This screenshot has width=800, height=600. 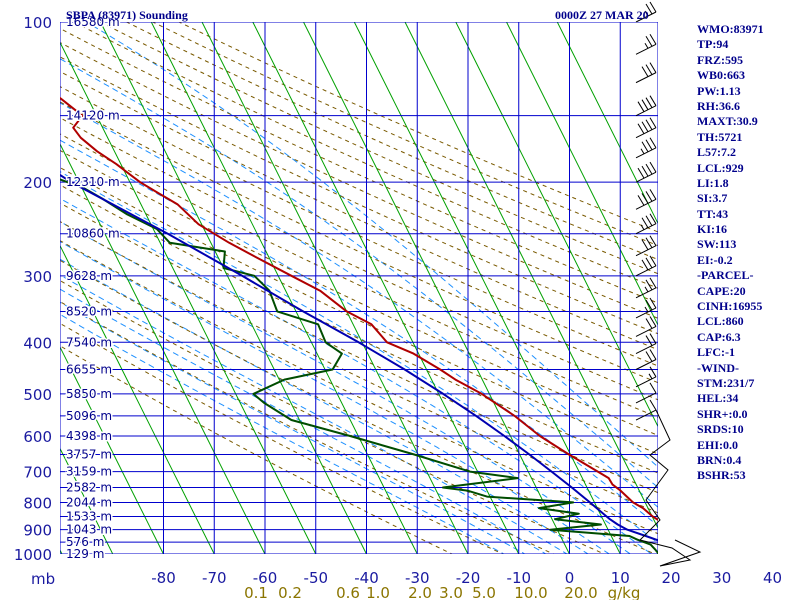 What do you see at coordinates (89, 472) in the screenshot?
I see `height-label: 3159 m` at bounding box center [89, 472].